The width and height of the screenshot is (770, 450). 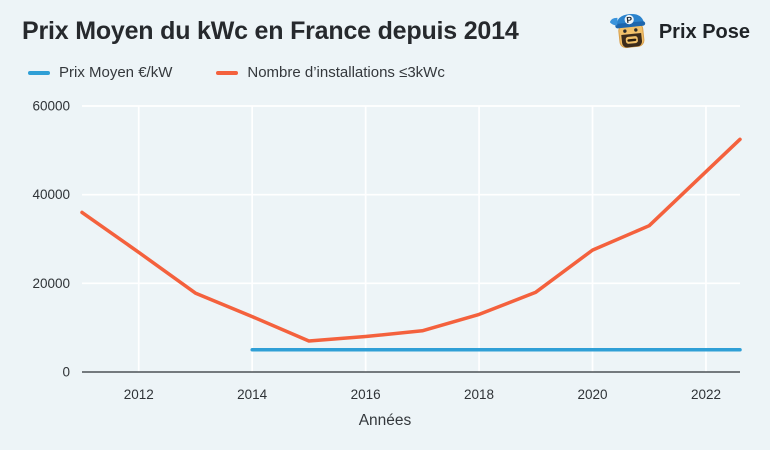 What do you see at coordinates (366, 394) in the screenshot?
I see `x-tick-label: 2016` at bounding box center [366, 394].